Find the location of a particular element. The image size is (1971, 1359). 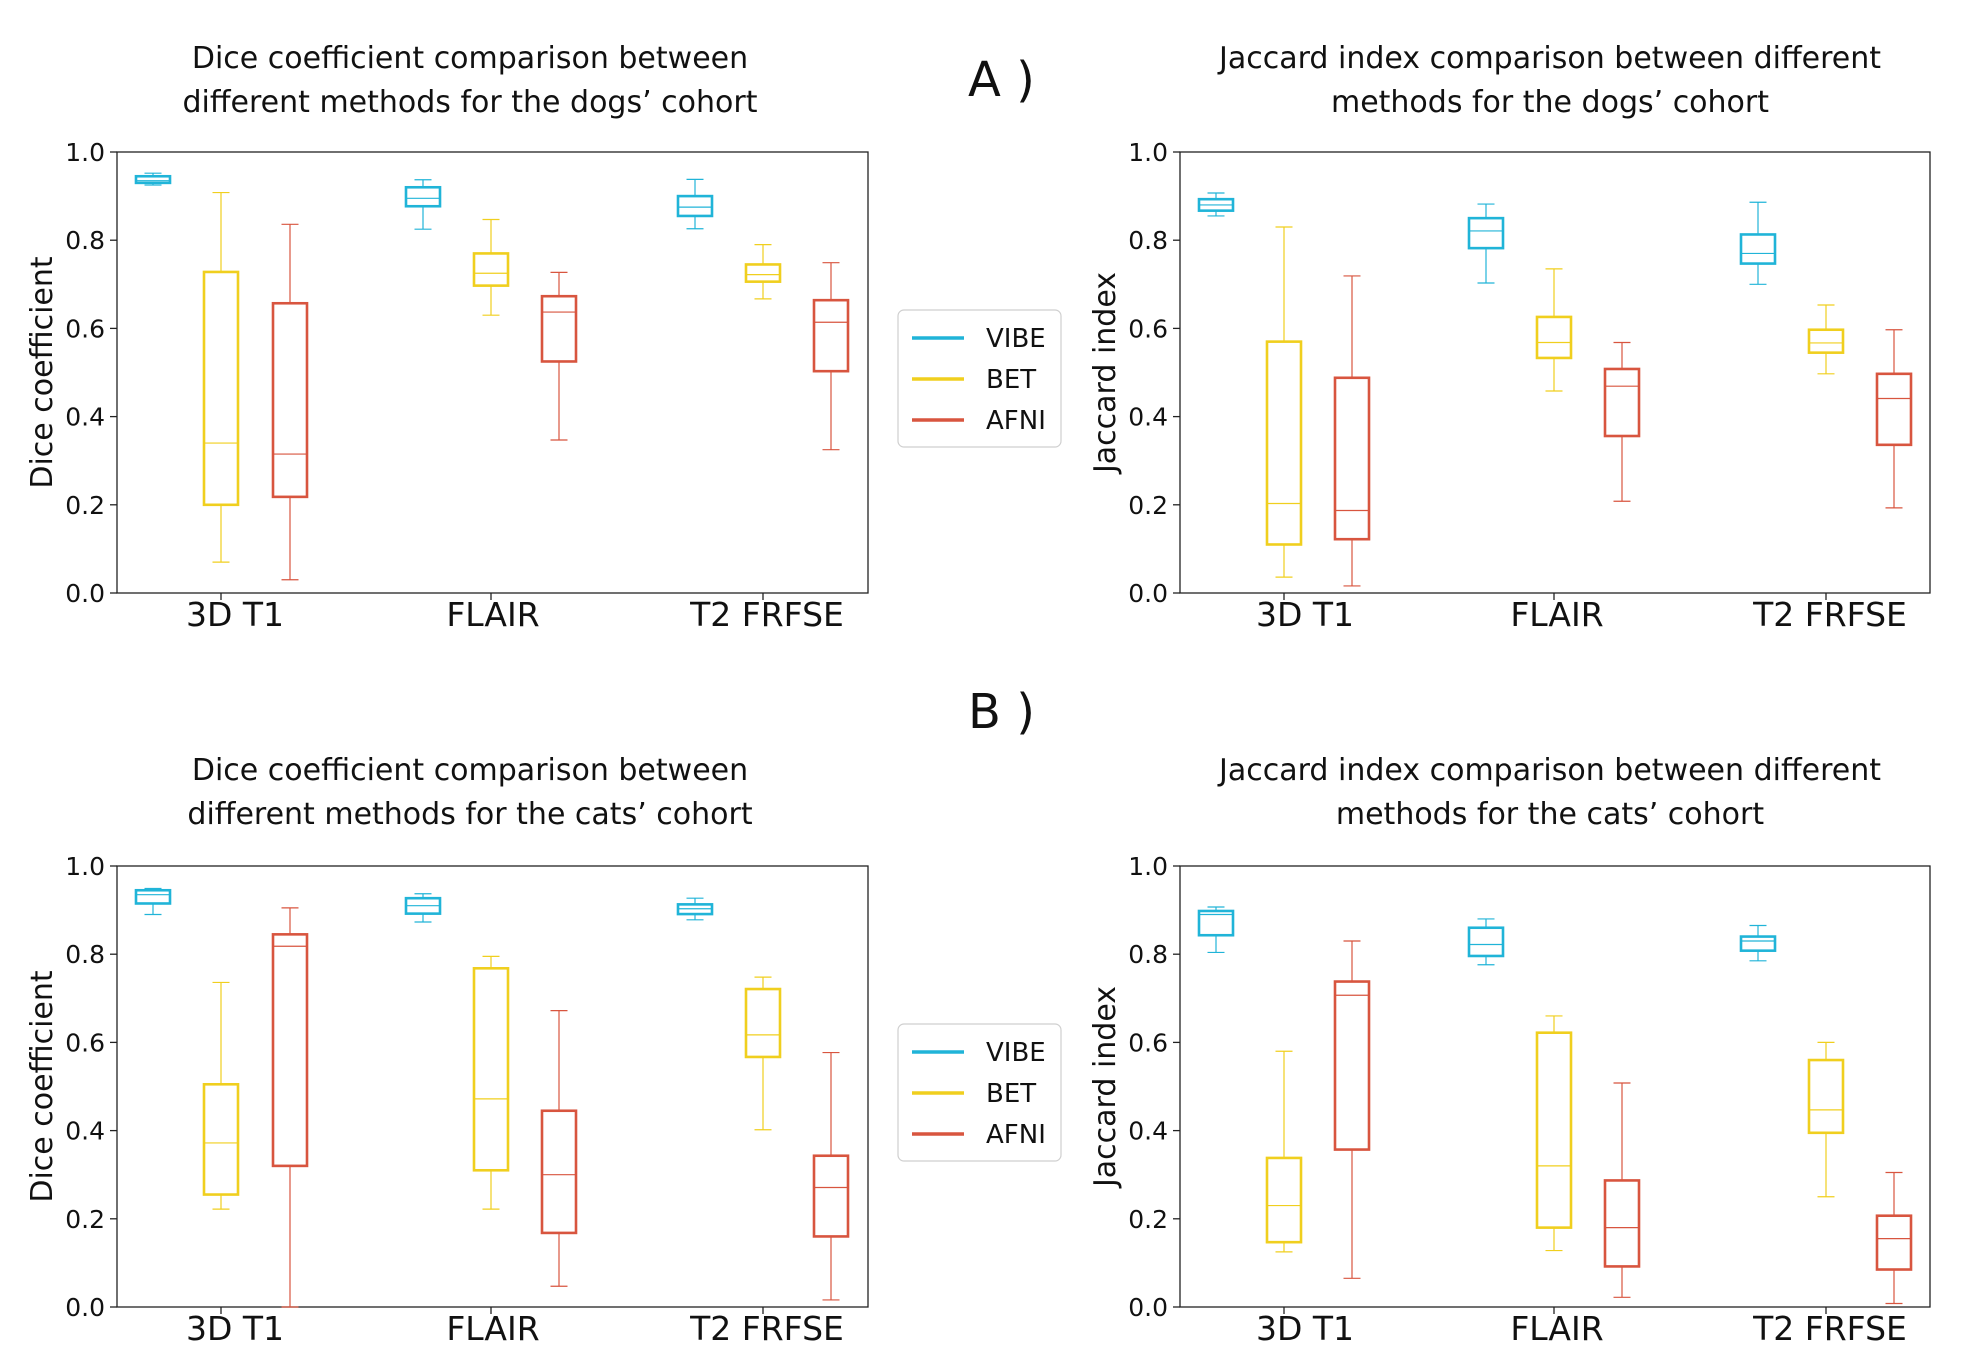

chart-title-line: Dice coefficient comparison between is located at coordinates (470, 770).